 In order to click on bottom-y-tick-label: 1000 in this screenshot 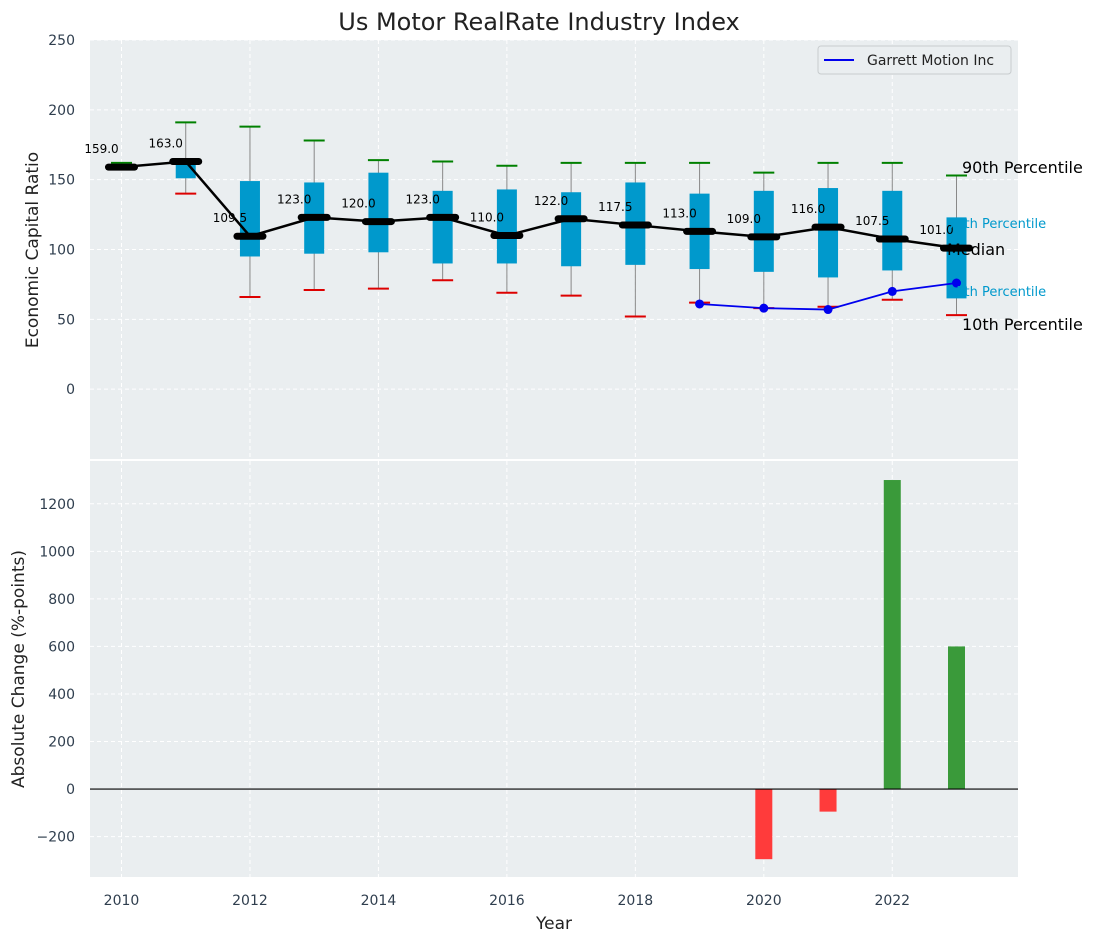, I will do `click(57, 552)`.